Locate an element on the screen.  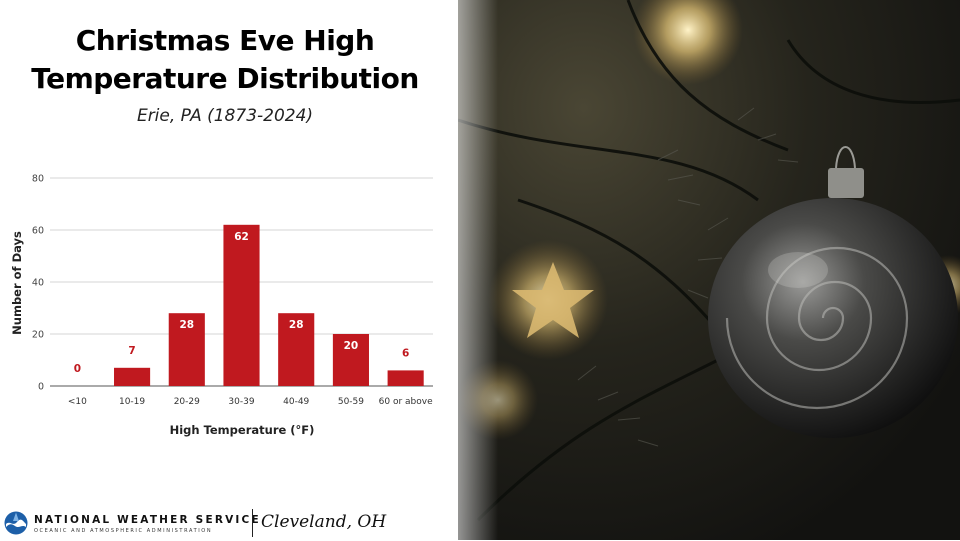
data-label: 7 is located at coordinates (131, 351).